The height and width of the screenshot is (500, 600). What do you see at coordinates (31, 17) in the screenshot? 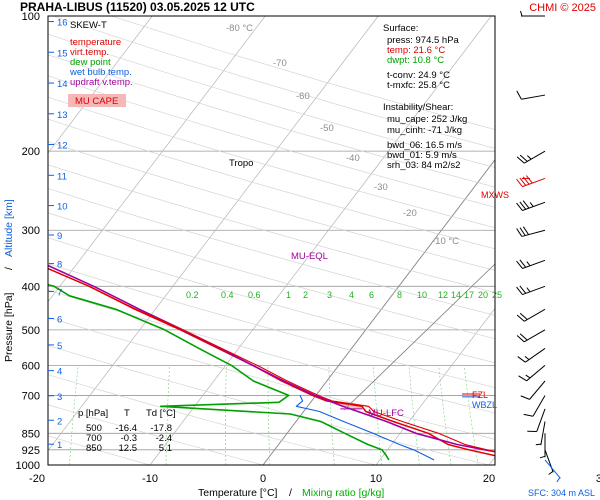
I see `y-tick-label: 100` at bounding box center [31, 17].